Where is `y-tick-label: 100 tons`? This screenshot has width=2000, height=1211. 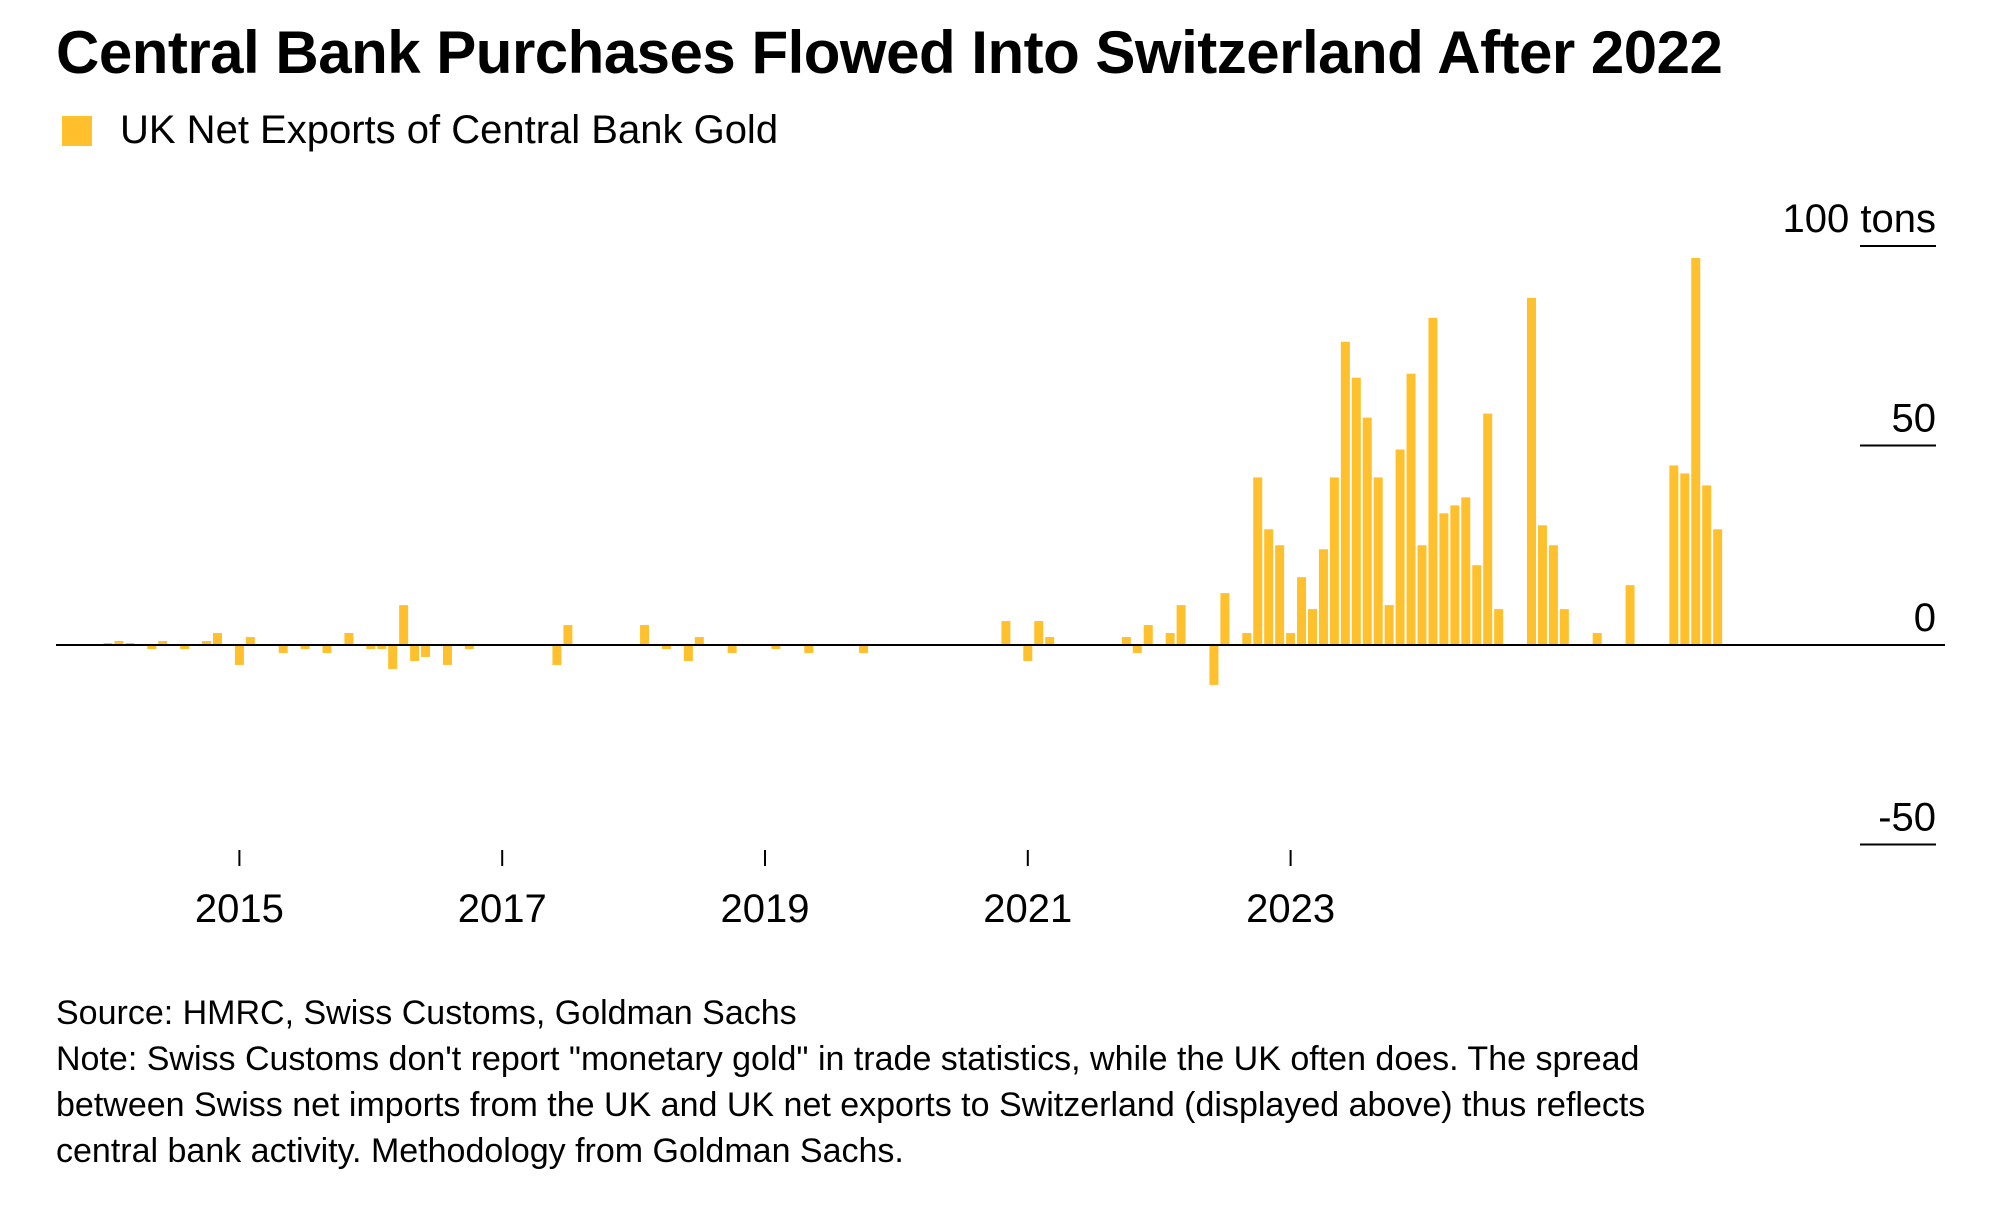
y-tick-label: 100 tons is located at coordinates (1859, 219).